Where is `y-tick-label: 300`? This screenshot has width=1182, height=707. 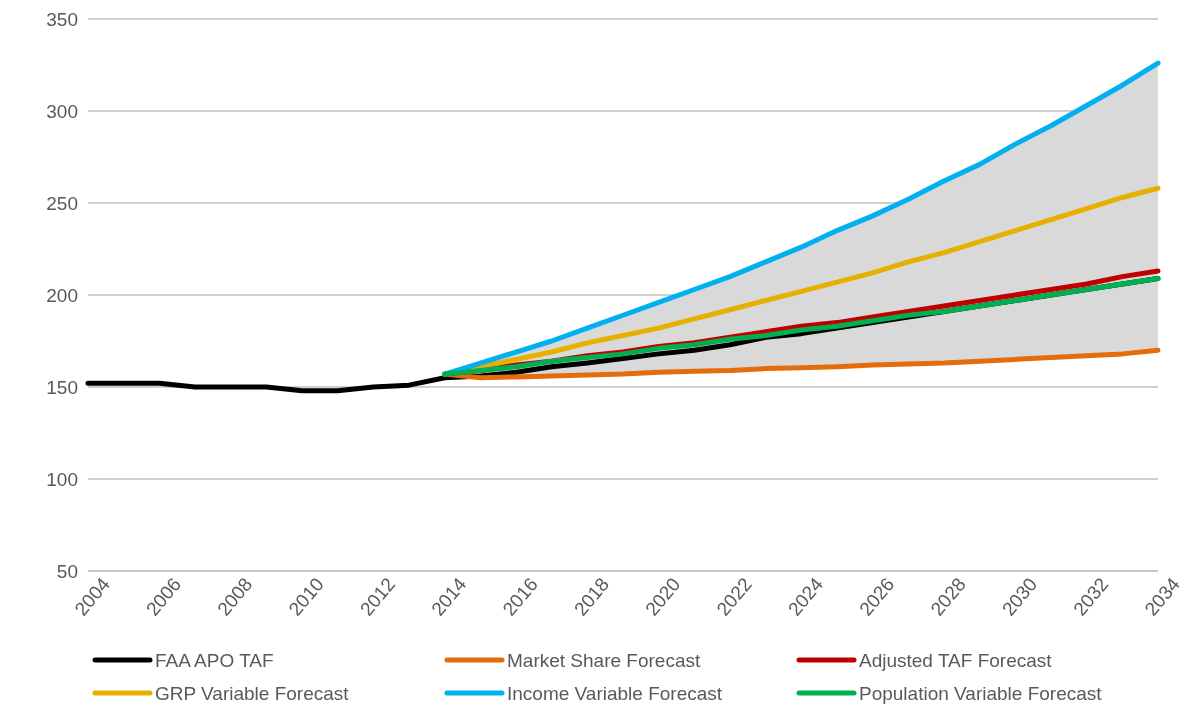
y-tick-label: 300 is located at coordinates (62, 111).